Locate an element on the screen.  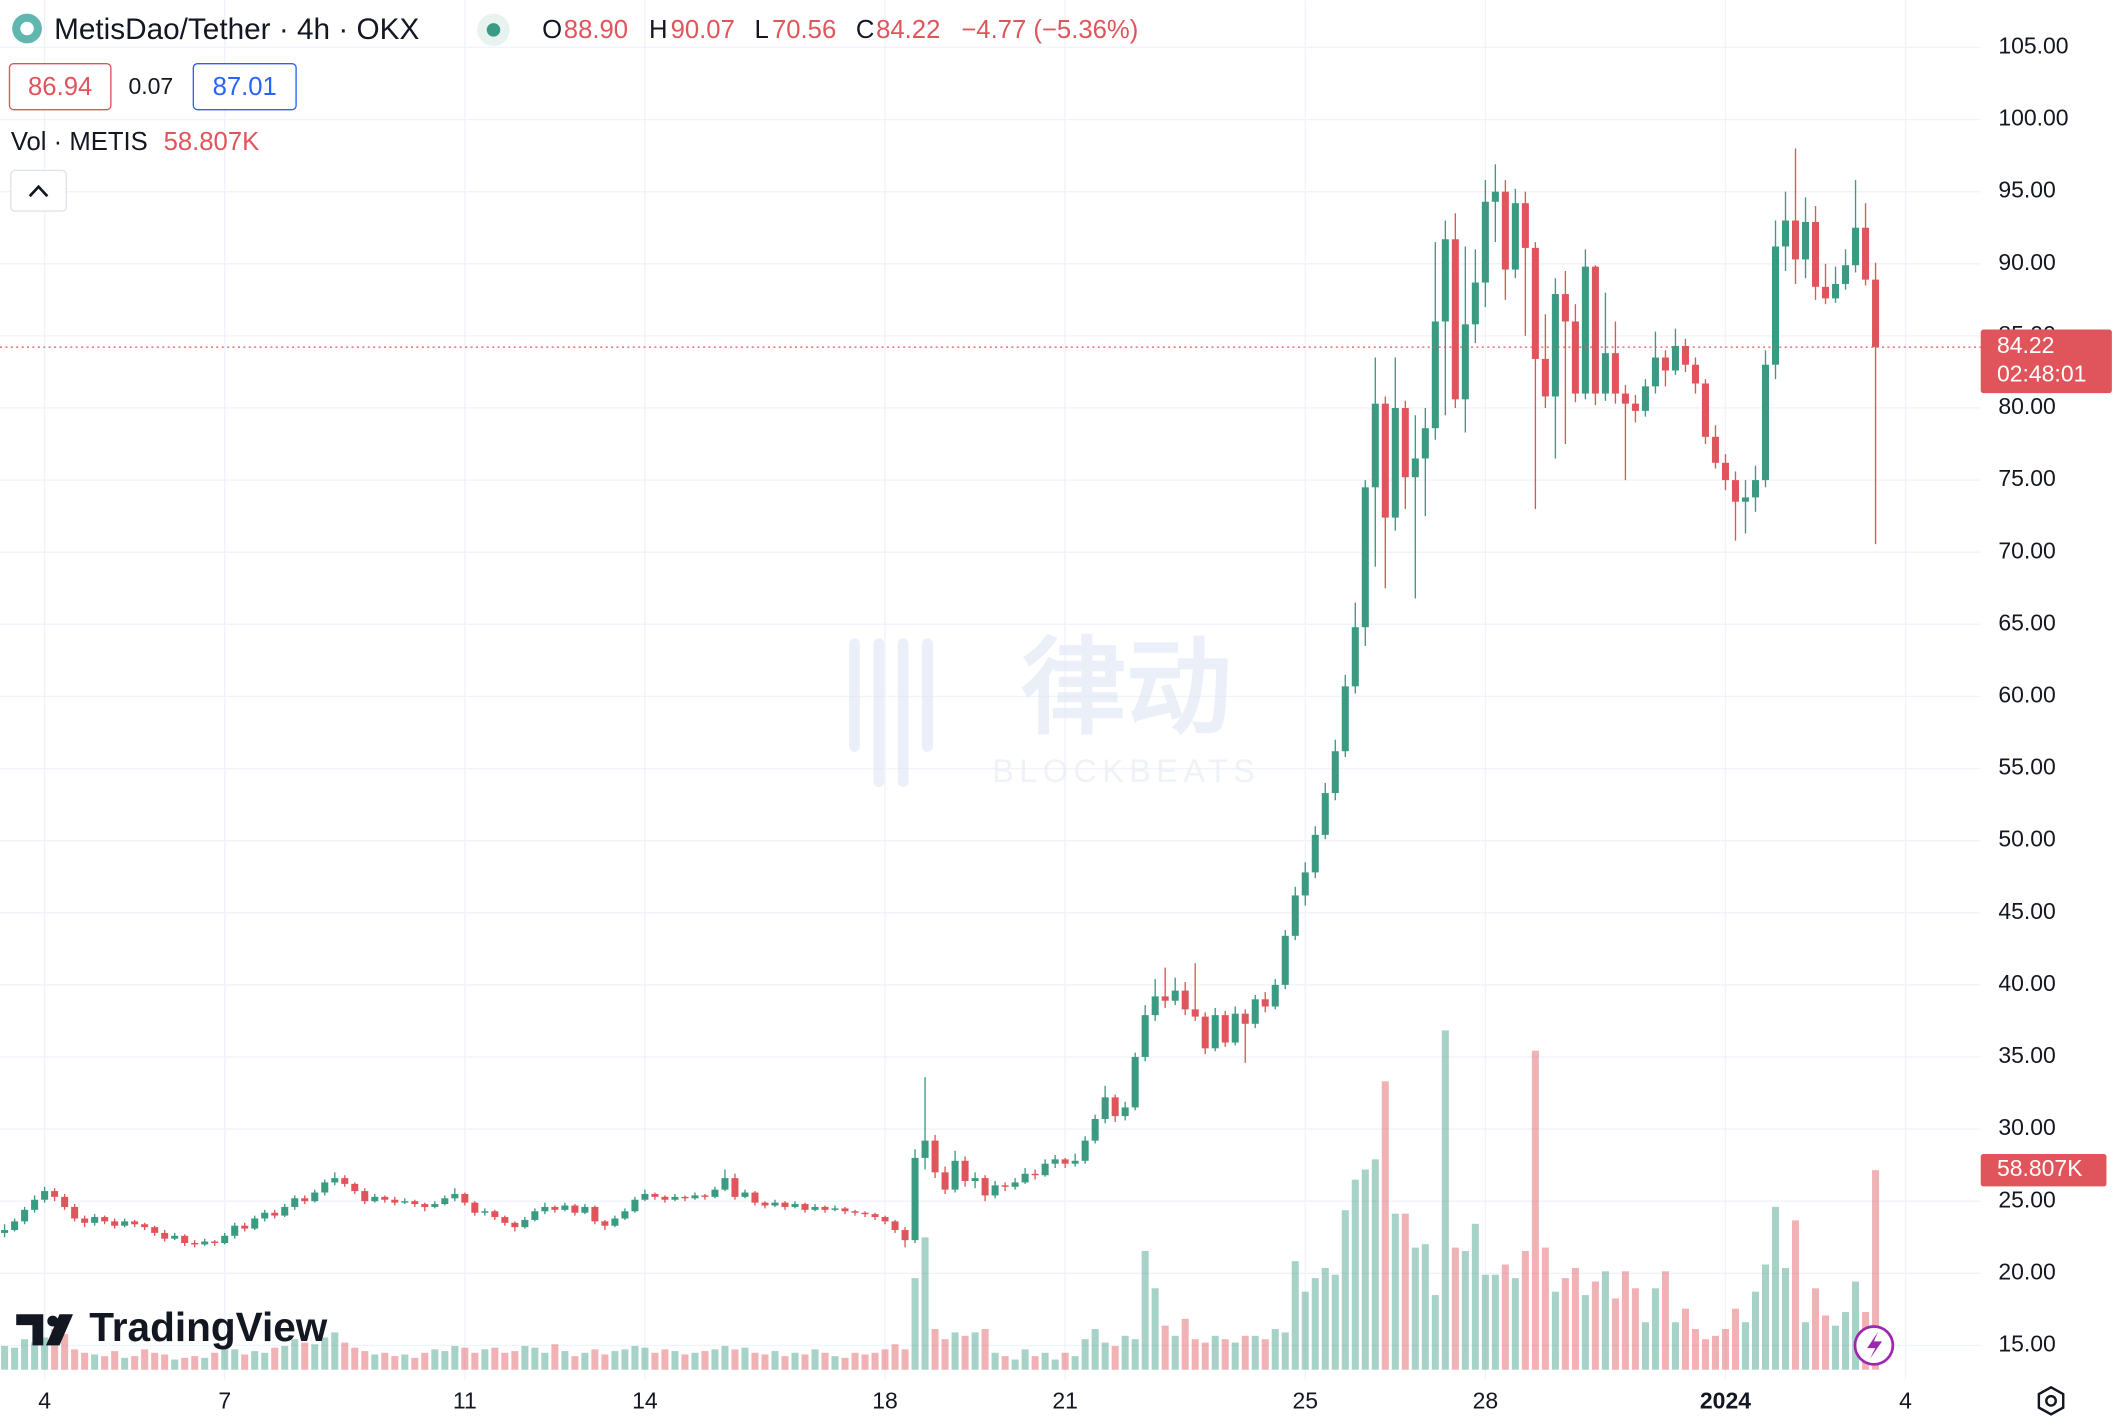
x-tick-label: 2024 is located at coordinates (1725, 1400).